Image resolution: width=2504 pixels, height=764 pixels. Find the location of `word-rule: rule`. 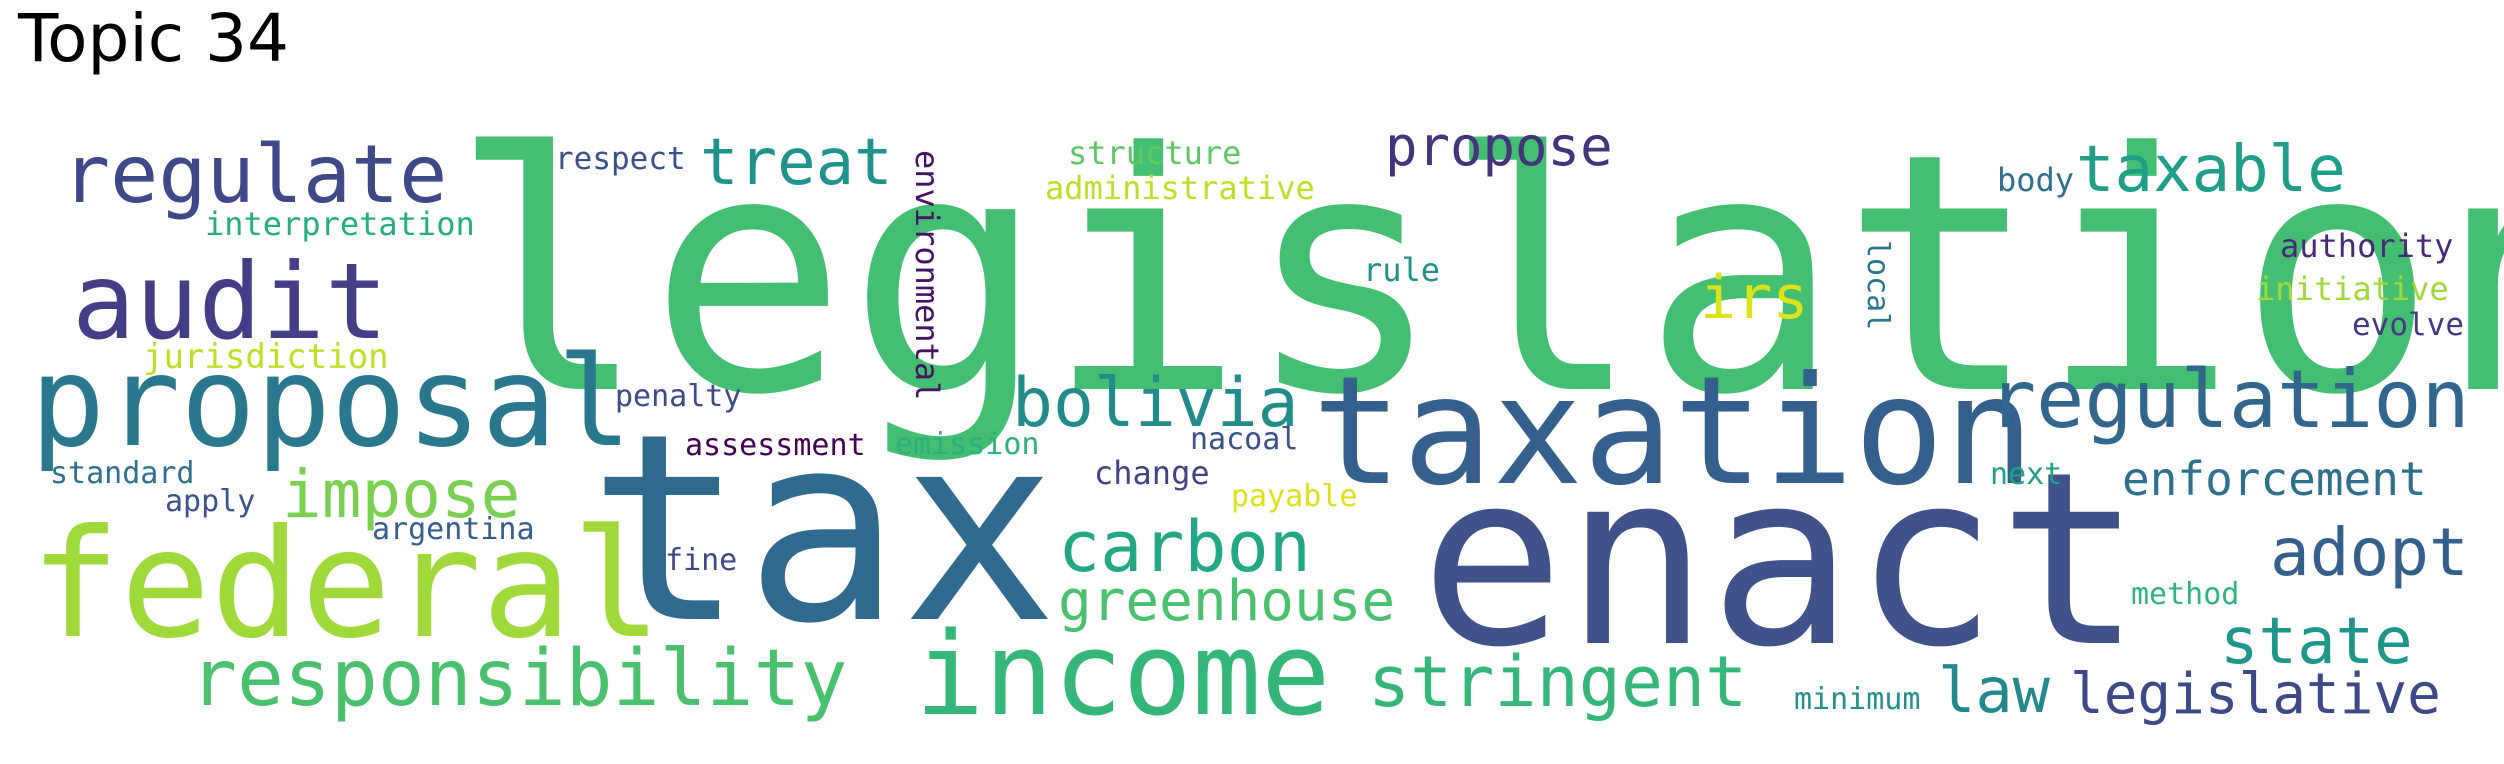

word-rule: rule is located at coordinates (1402, 270).